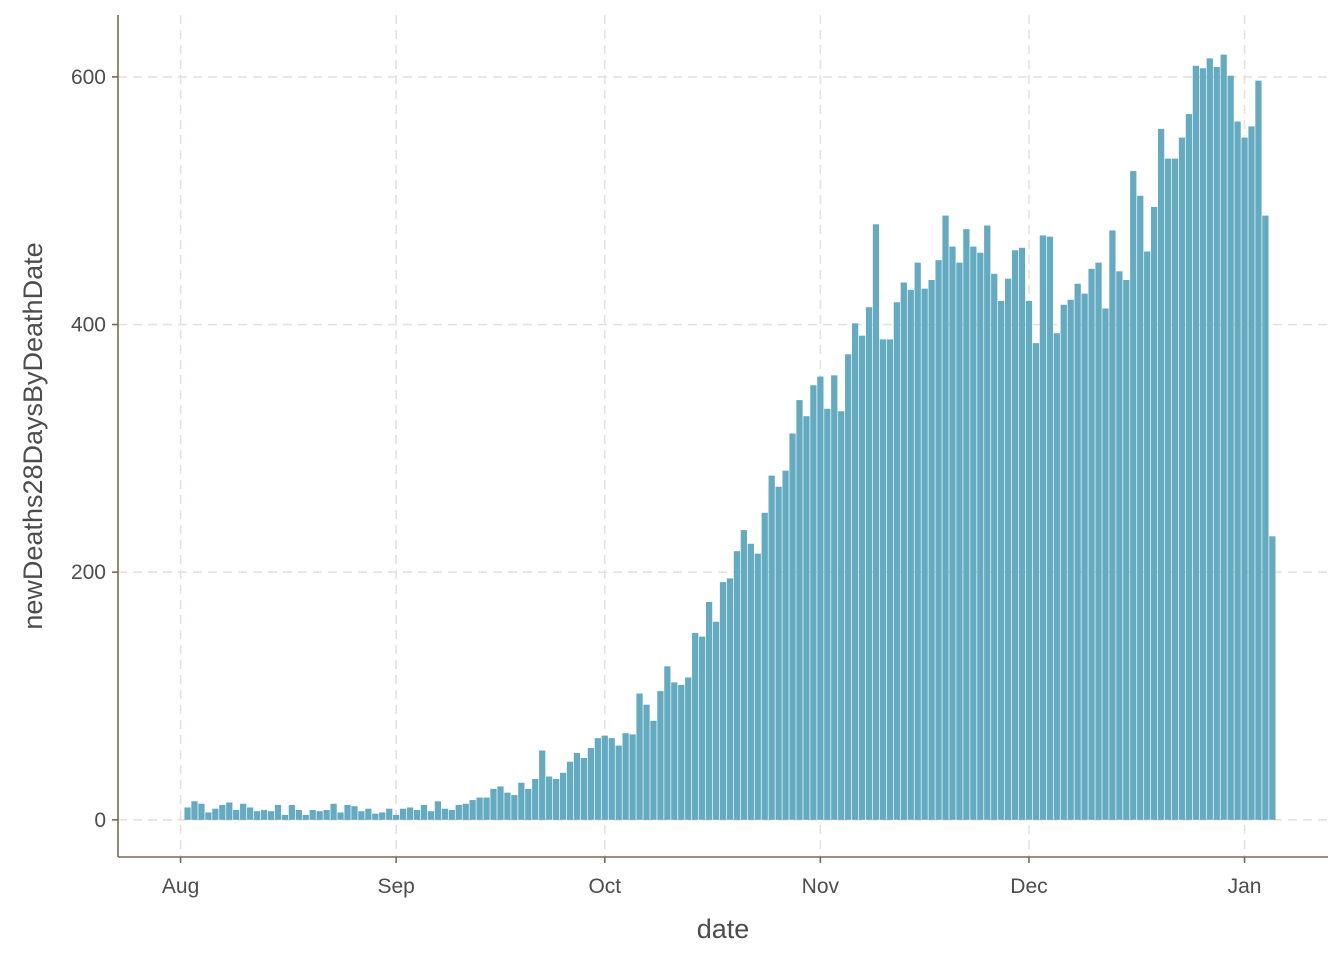 This screenshot has height=960, width=1344. Describe the element at coordinates (88, 325) in the screenshot. I see `y-tick-label: 400` at that location.